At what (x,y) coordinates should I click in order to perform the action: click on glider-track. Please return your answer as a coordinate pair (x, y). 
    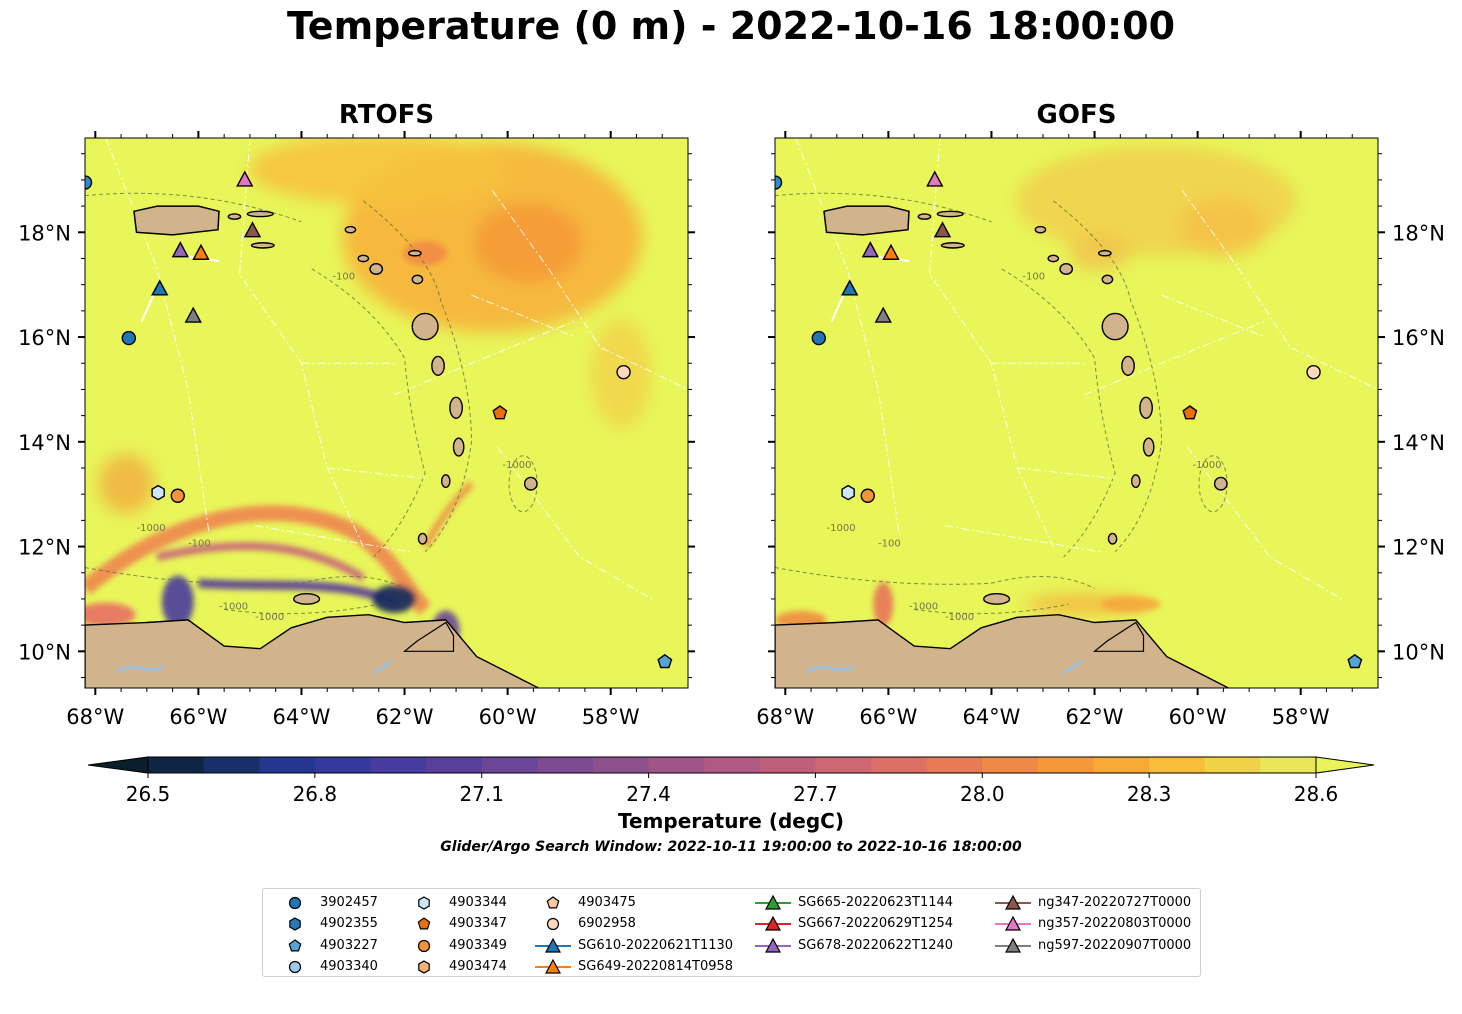
    Looking at the image, I should click on (148, 307).